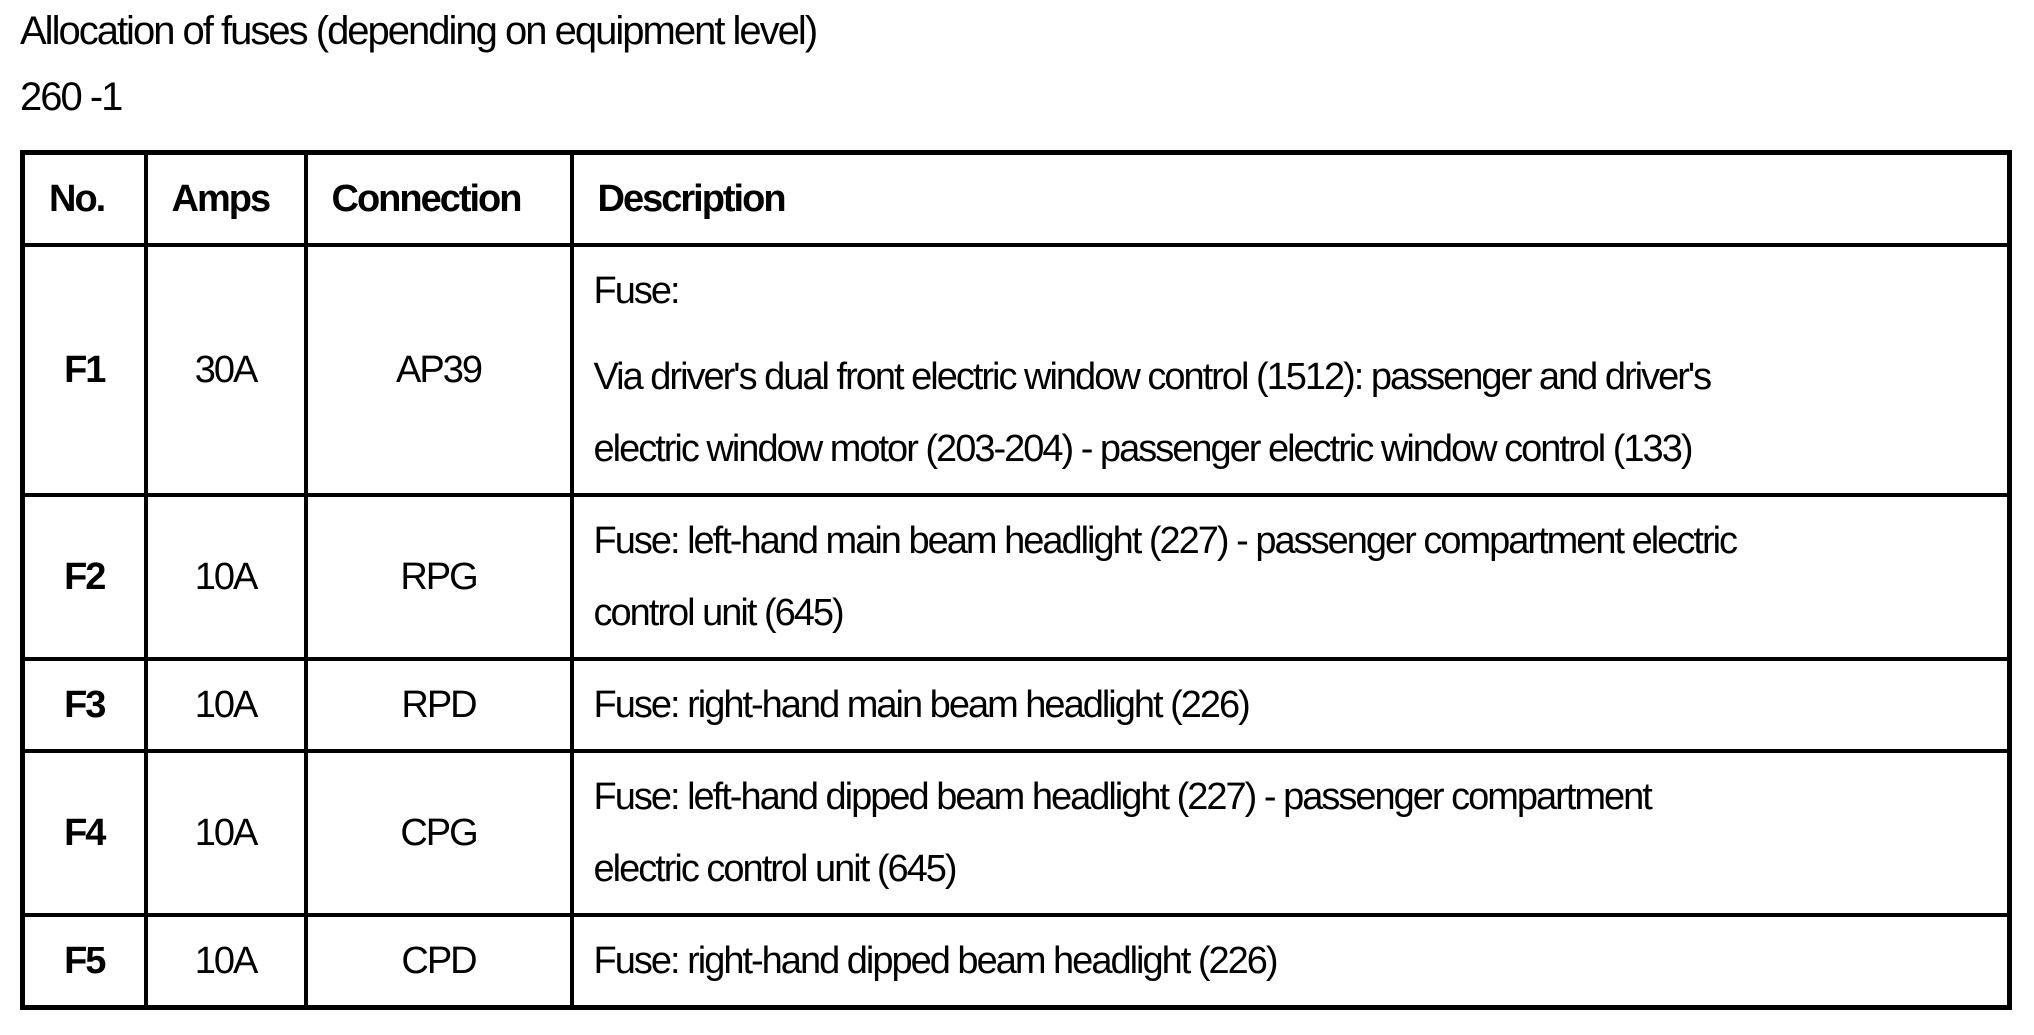 The image size is (2034, 1035). I want to click on fuse-number-cell: F3, so click(84, 705).